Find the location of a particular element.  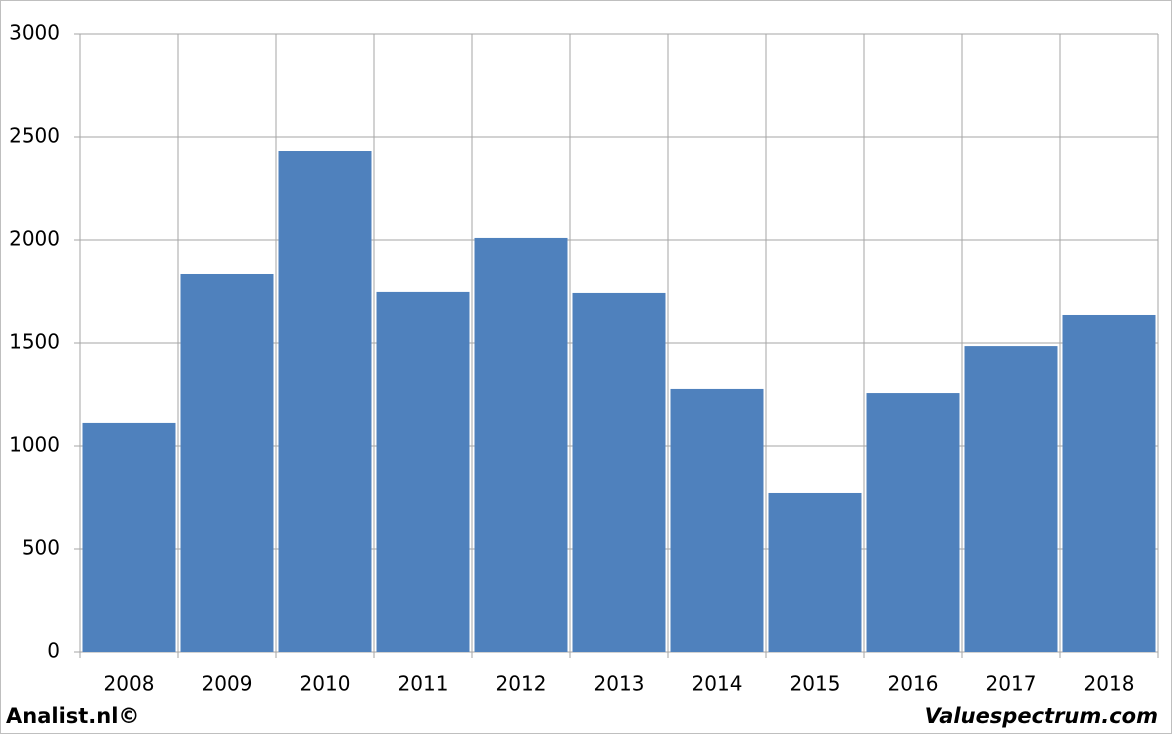

x-tick-label: 2016 is located at coordinates (913, 684).